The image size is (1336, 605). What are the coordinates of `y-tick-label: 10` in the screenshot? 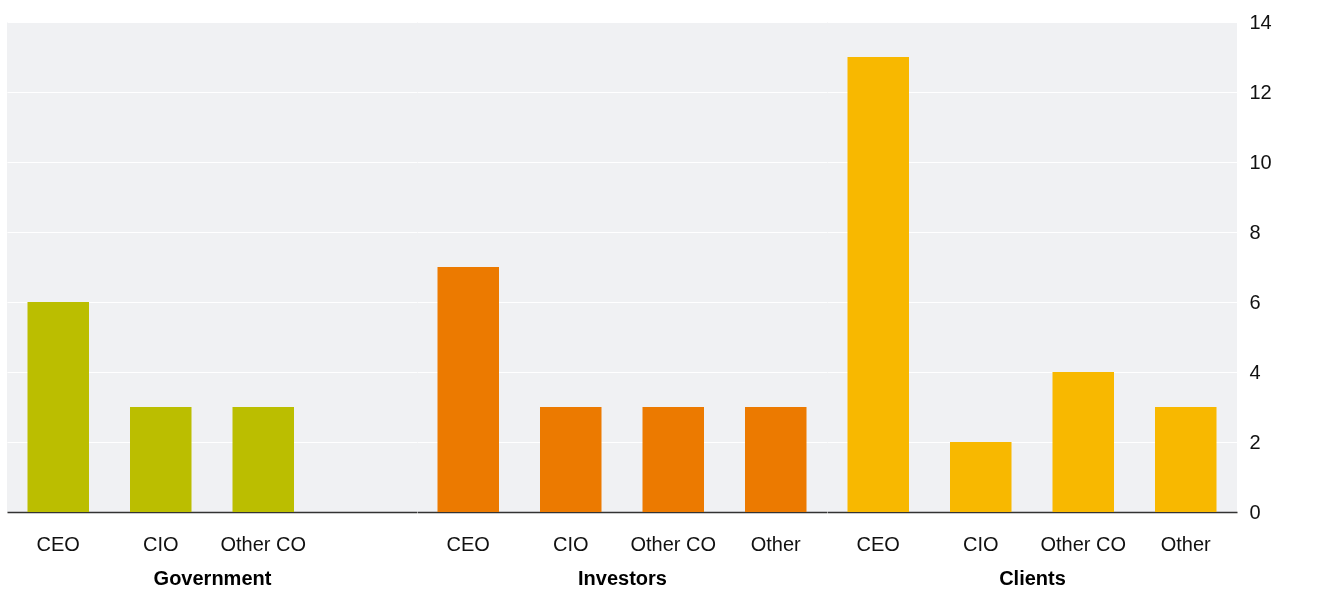 It's located at (1260, 161).